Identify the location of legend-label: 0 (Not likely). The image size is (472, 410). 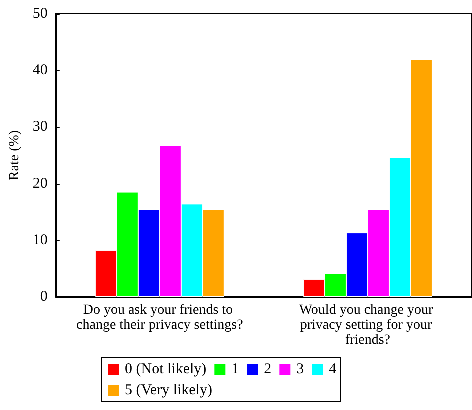
(166, 370).